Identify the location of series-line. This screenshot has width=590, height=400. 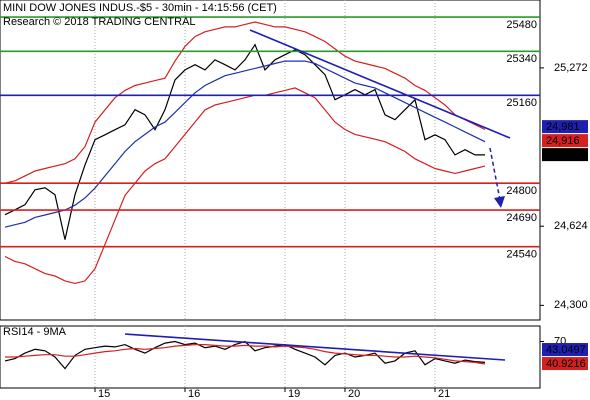
(245, 354).